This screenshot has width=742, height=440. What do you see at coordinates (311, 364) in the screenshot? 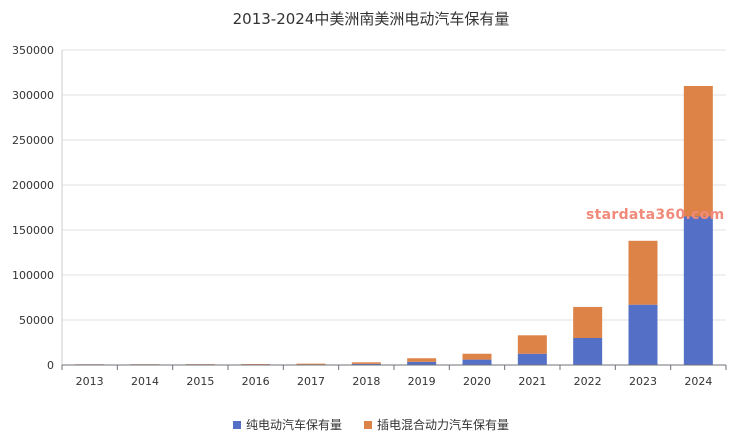
I see `bar-phev-2017` at bounding box center [311, 364].